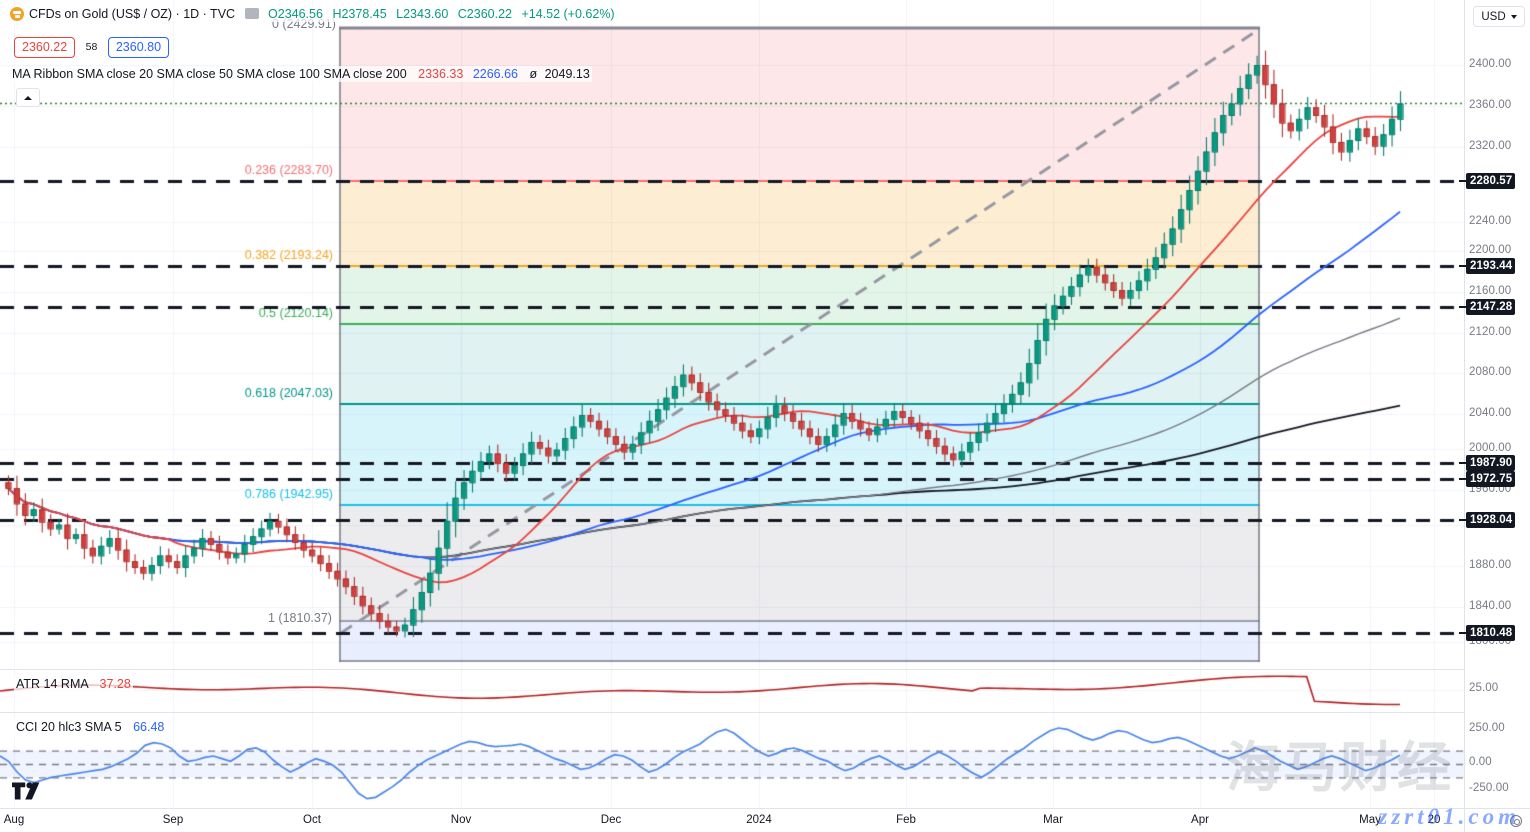  What do you see at coordinates (17, 14) in the screenshot?
I see `gold-bull-icon` at bounding box center [17, 14].